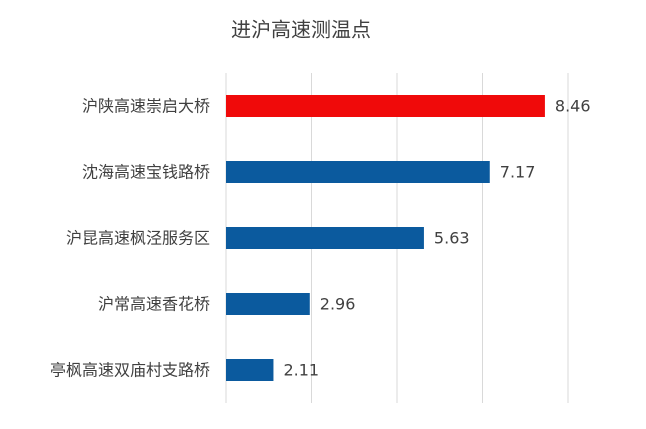 Image resolution: width=646 pixels, height=429 pixels. What do you see at coordinates (338, 304) in the screenshot?
I see `data-label: 2.96` at bounding box center [338, 304].